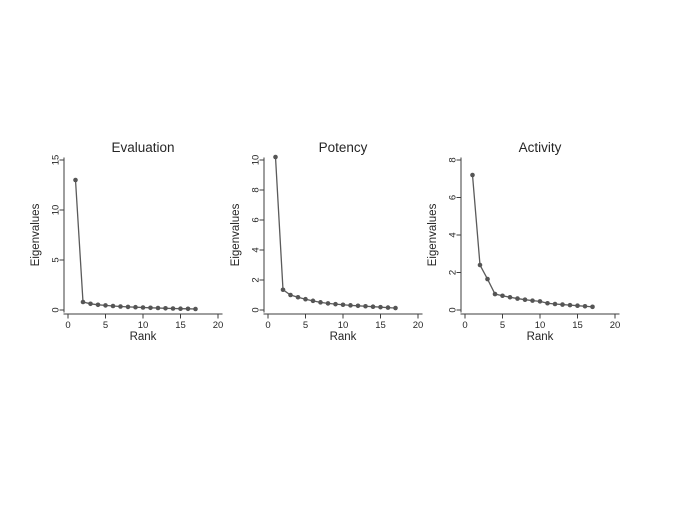 The width and height of the screenshot is (685, 529). What do you see at coordinates (142, 147) in the screenshot?
I see `chart-title: Evaluation` at bounding box center [142, 147].